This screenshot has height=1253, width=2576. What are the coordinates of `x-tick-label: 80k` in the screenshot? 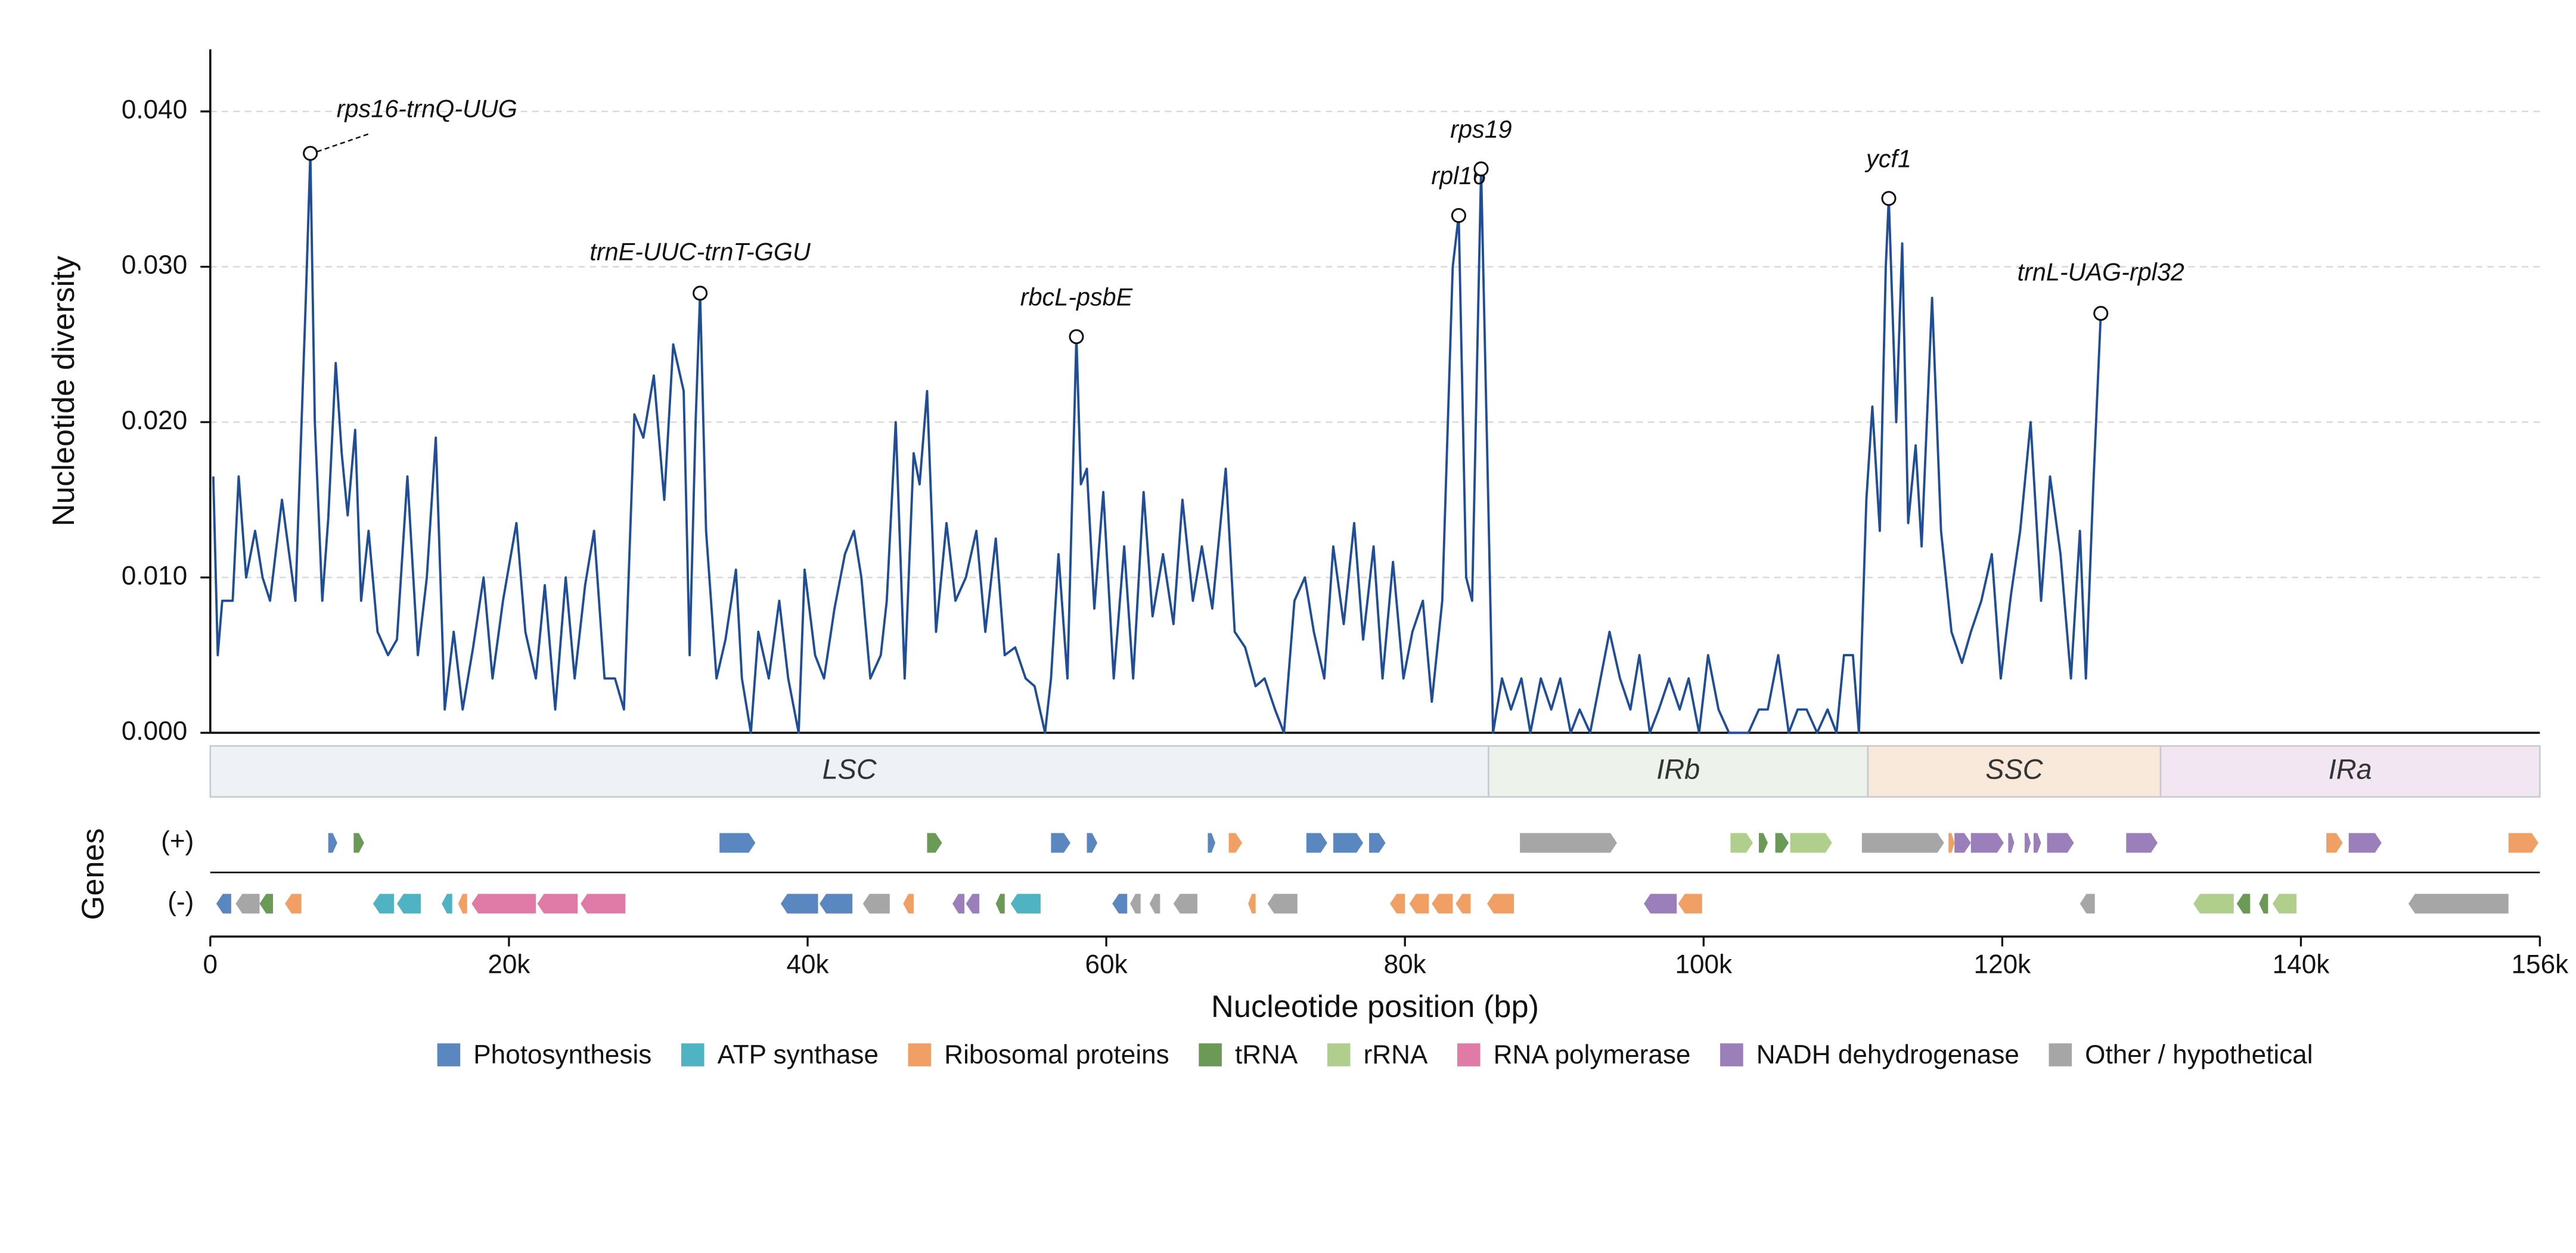 It's located at (1405, 964).